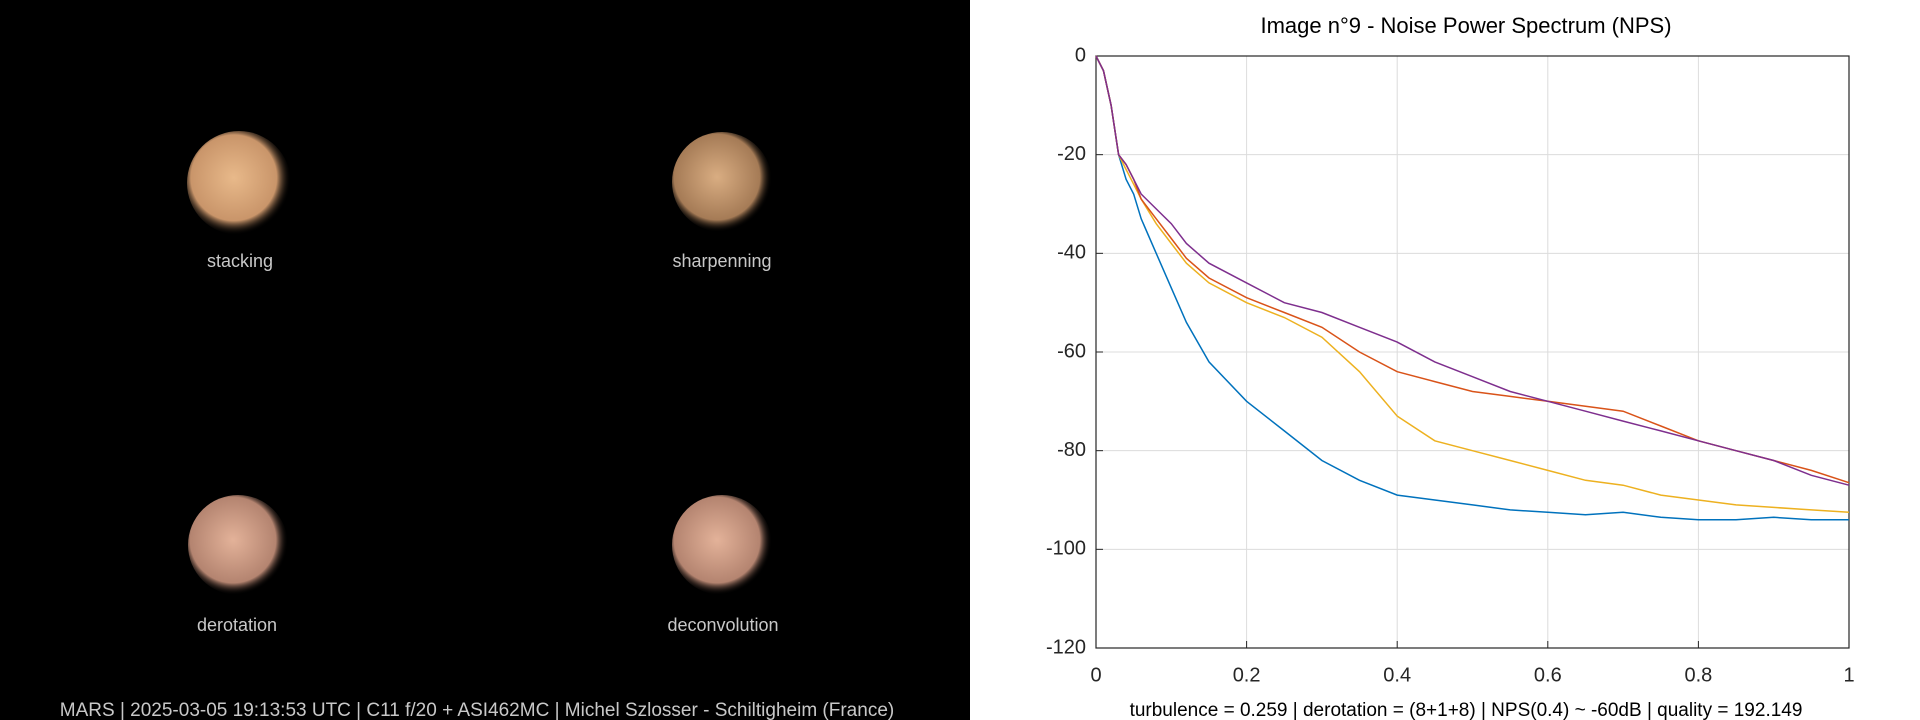  I want to click on image-label: stacking, so click(240, 261).